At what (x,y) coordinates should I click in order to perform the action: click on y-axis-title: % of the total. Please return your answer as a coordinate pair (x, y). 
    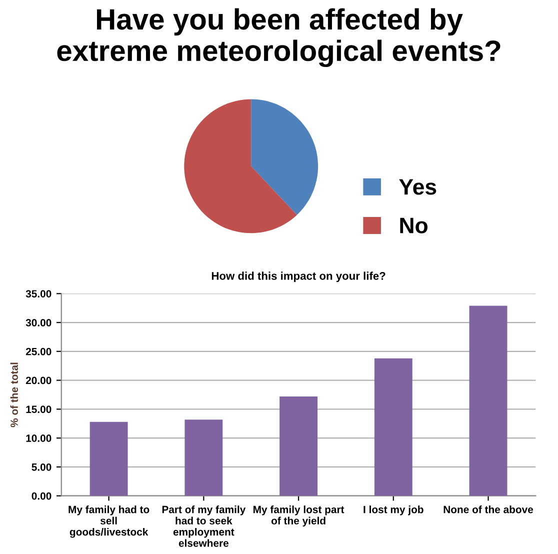
    Looking at the image, I should click on (14, 395).